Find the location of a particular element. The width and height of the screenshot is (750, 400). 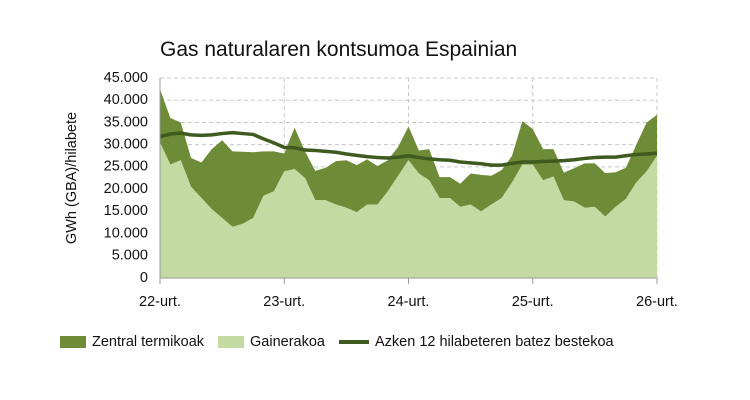

x-tick-label: 26-urt. is located at coordinates (657, 302).